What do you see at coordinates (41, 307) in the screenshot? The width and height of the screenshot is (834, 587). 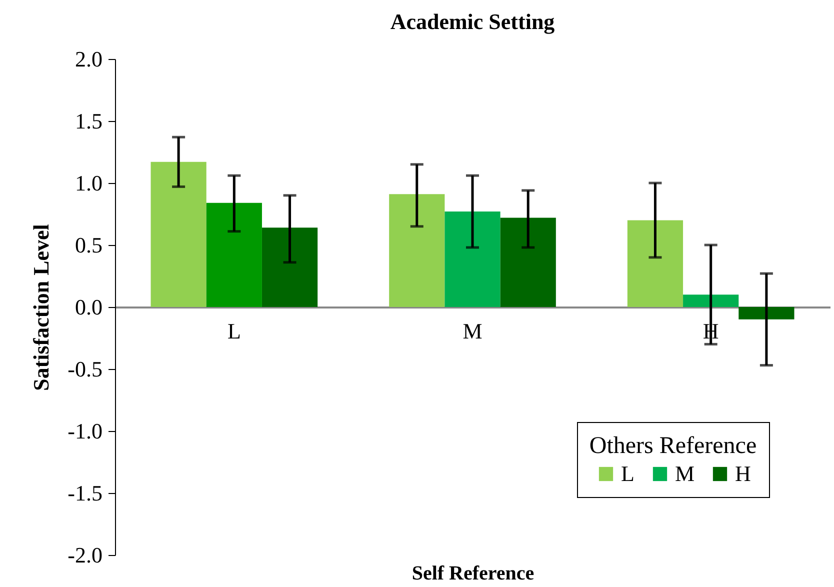 I see `y-axis-title: Satisfaction Level` at bounding box center [41, 307].